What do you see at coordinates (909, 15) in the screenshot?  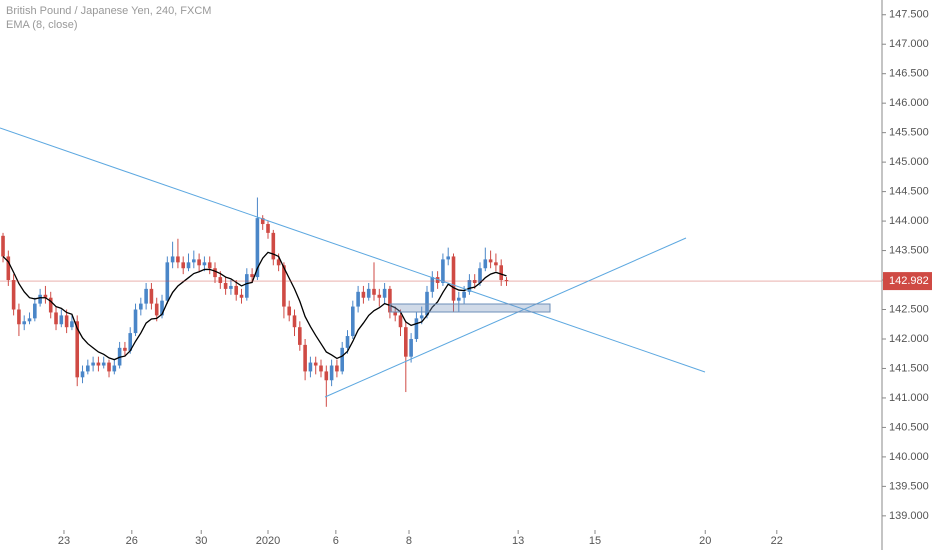 I see `y-tick-label: 147.500` at bounding box center [909, 15].